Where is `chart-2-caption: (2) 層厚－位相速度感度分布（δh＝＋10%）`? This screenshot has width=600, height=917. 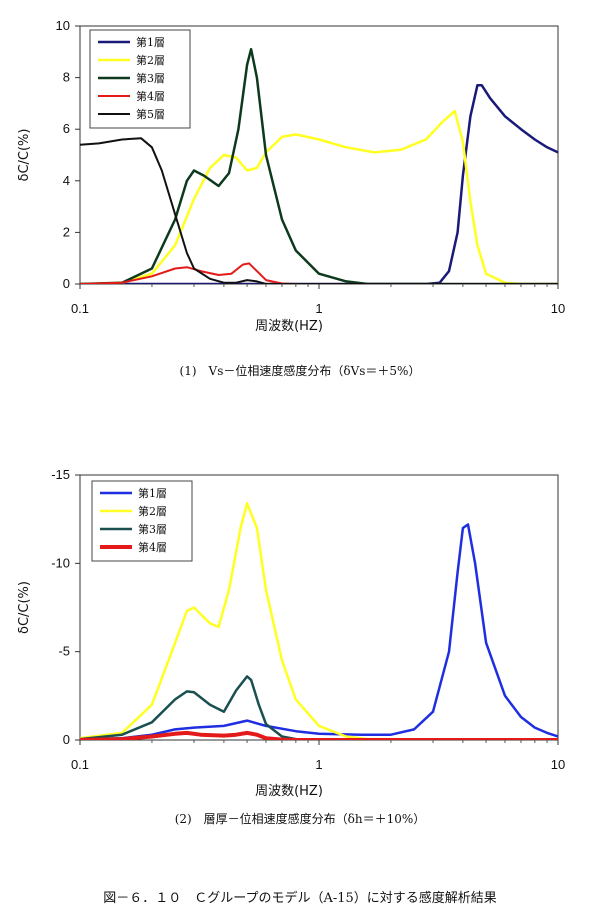
chart-2-caption: (2) 層厚－位相速度感度分布（δh＝＋10%） is located at coordinates (300, 819).